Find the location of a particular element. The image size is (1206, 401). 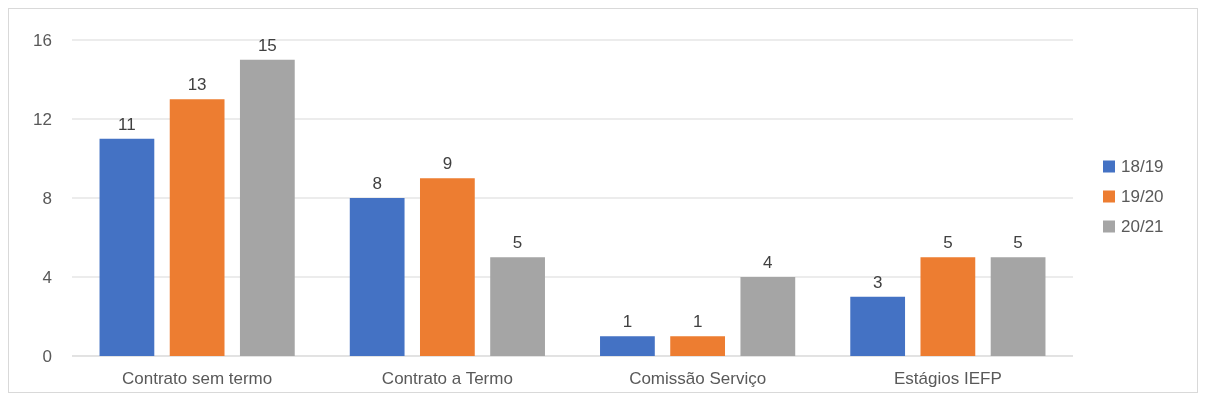

data-label: 9 is located at coordinates (447, 164).